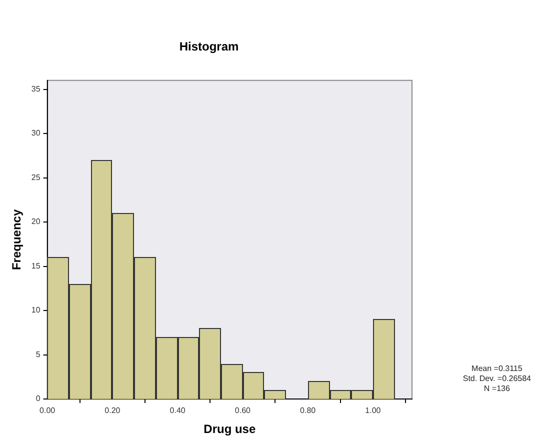 This screenshot has width=537, height=445. What do you see at coordinates (112, 411) in the screenshot?
I see `x-tick-label: 0.20` at bounding box center [112, 411].